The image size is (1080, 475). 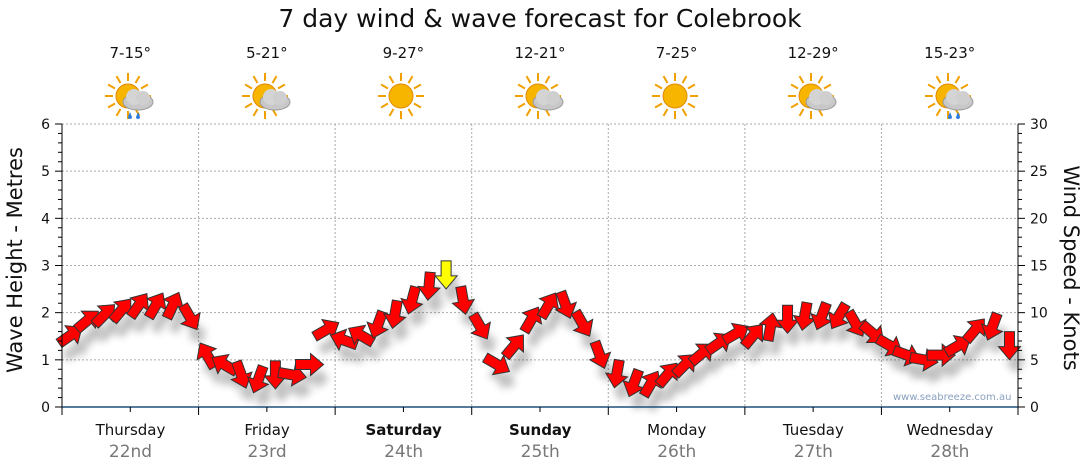 What do you see at coordinates (540, 430) in the screenshot?
I see `day-label: Sunday` at bounding box center [540, 430].